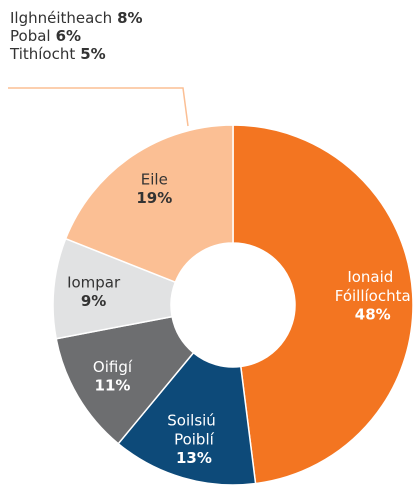 The height and width of the screenshot is (490, 414). I want to click on breakdown-value: 5%, so click(92, 54).